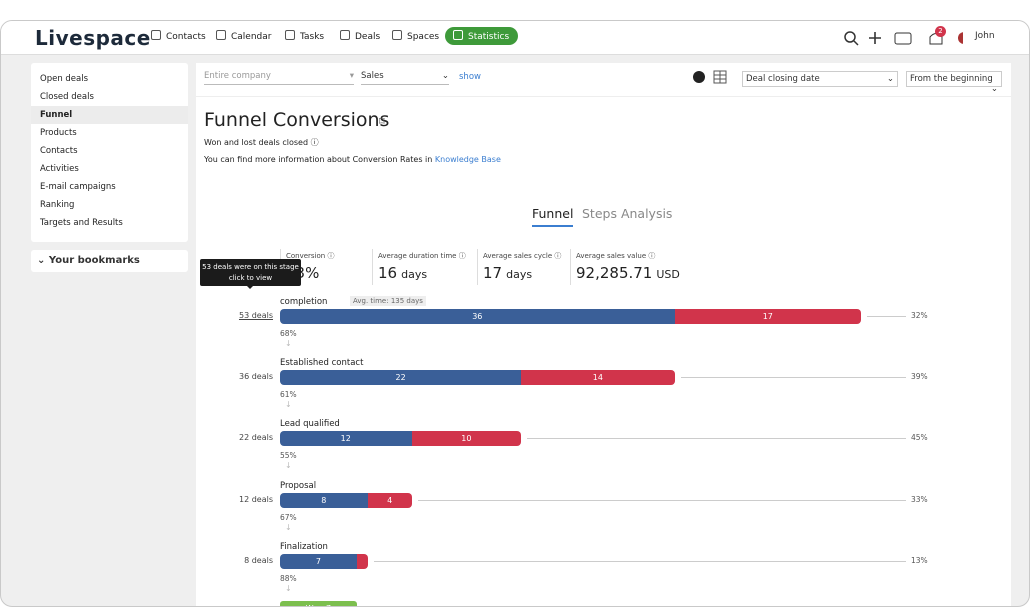  I want to click on company: Entire company, so click(237, 76).